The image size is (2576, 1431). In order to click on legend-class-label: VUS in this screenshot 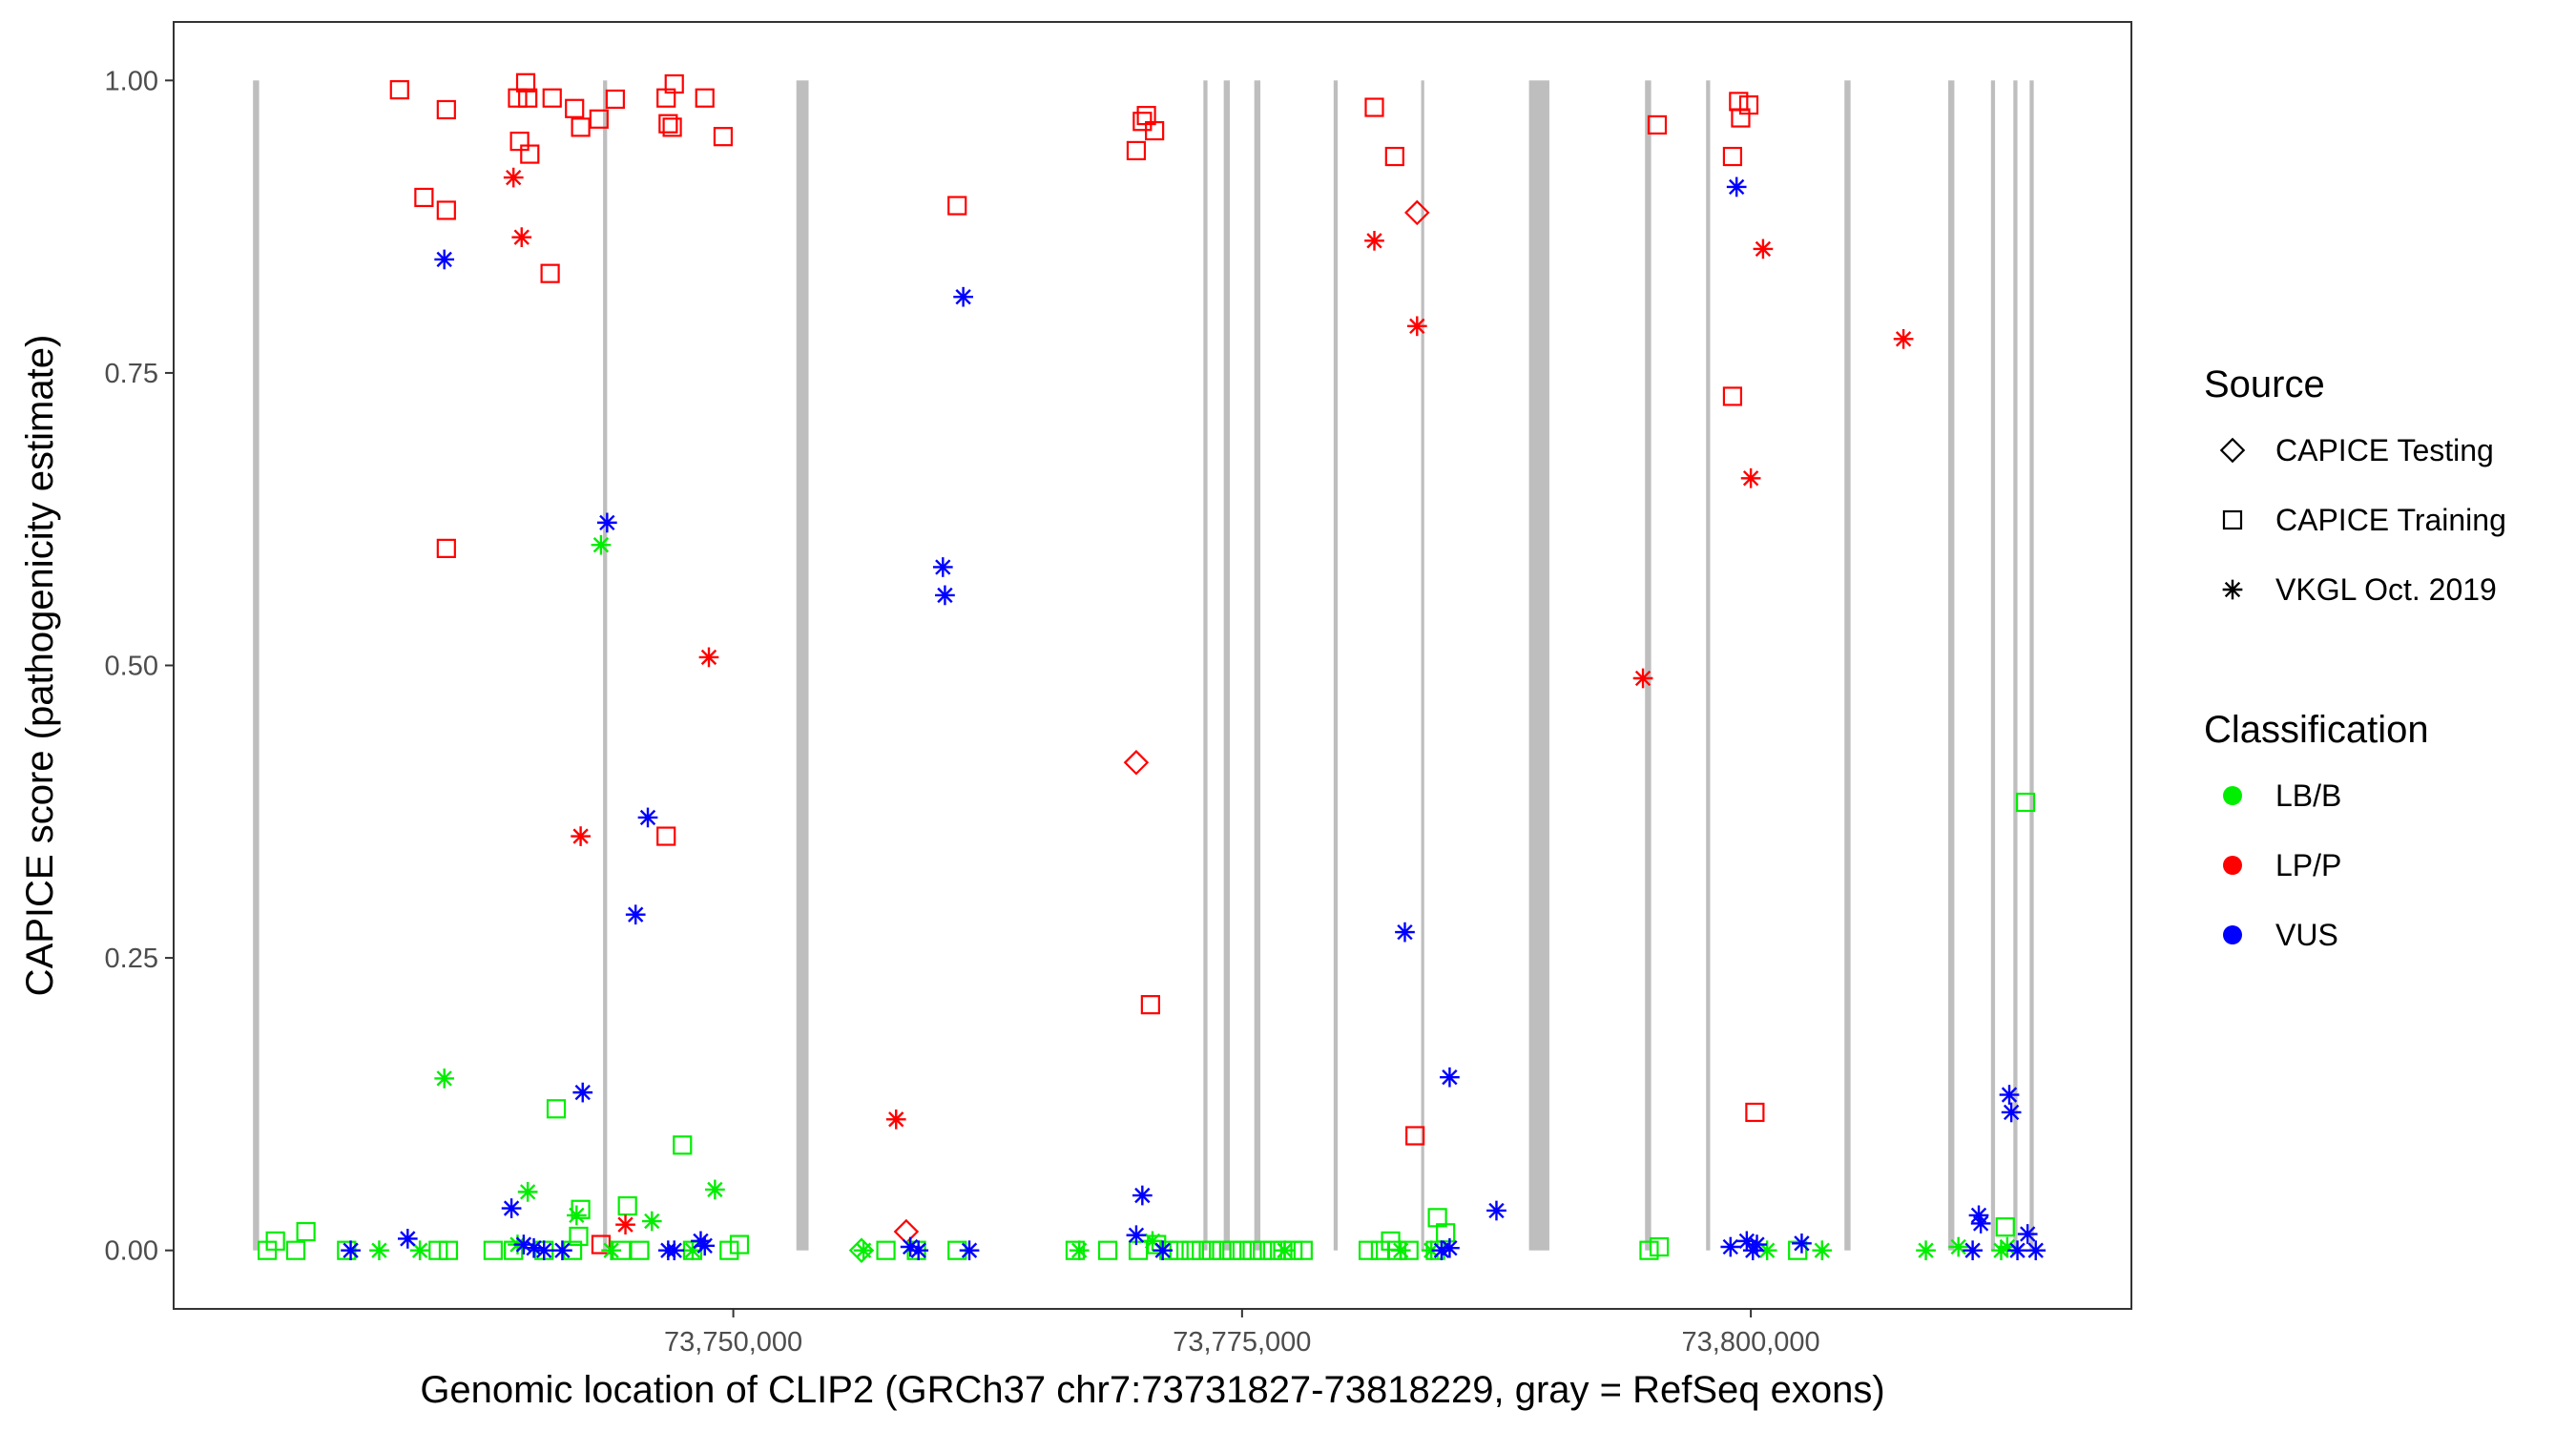, I will do `click(2306, 935)`.